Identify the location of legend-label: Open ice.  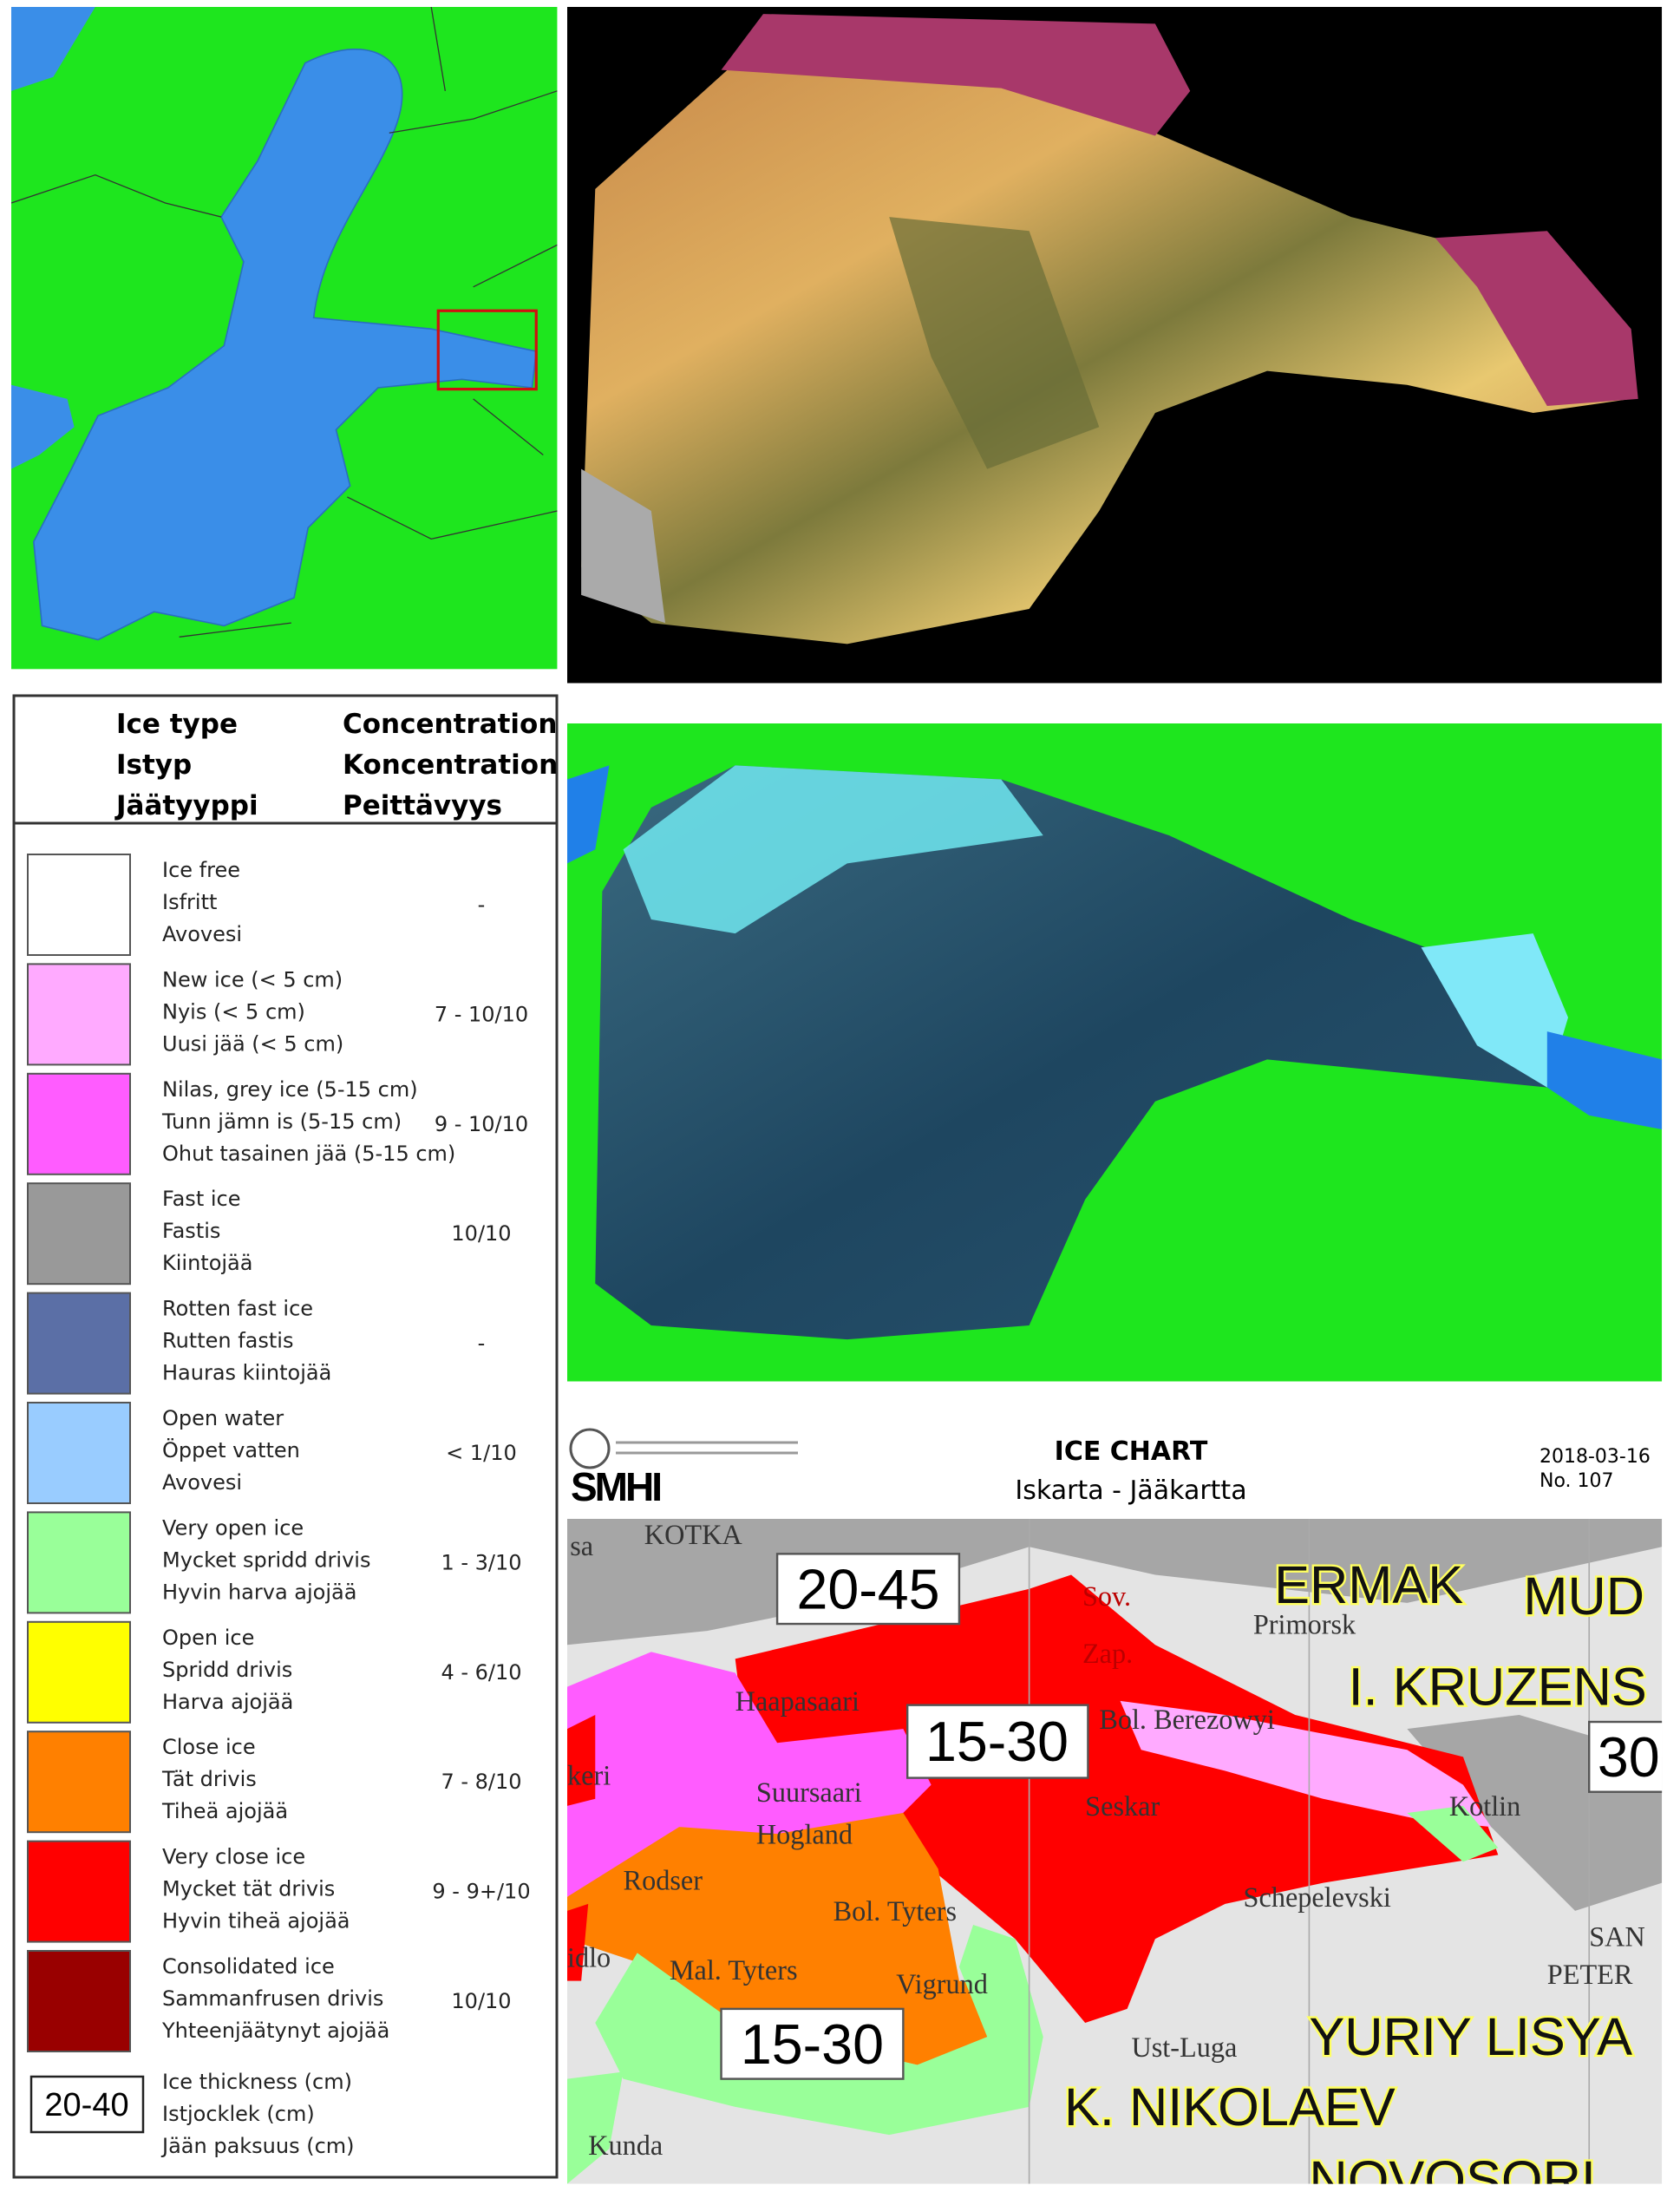
(208, 1638).